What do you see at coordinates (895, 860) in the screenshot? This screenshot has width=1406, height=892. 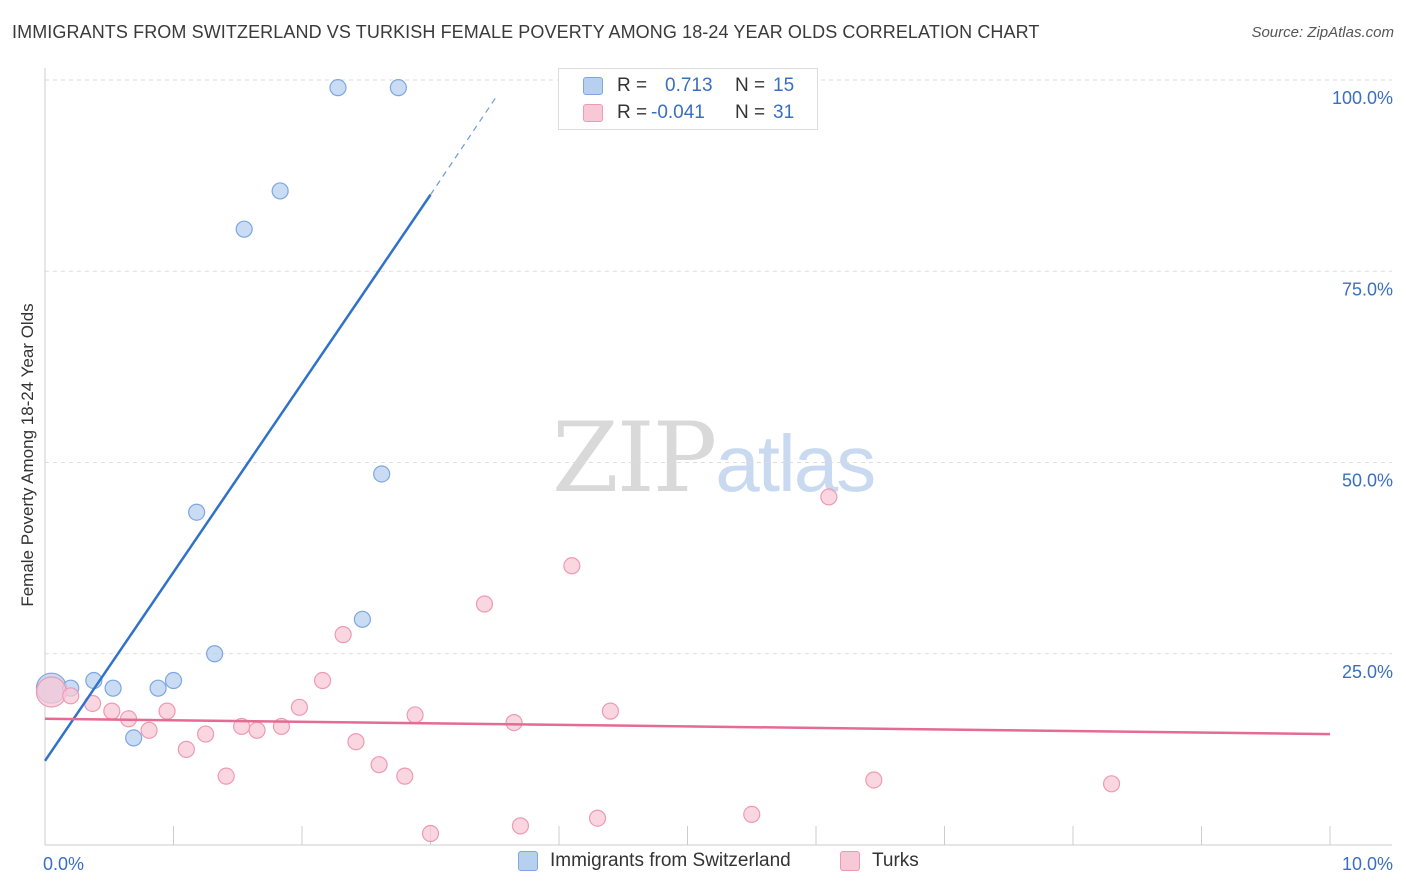 I see `legend-label: Turks` at bounding box center [895, 860].